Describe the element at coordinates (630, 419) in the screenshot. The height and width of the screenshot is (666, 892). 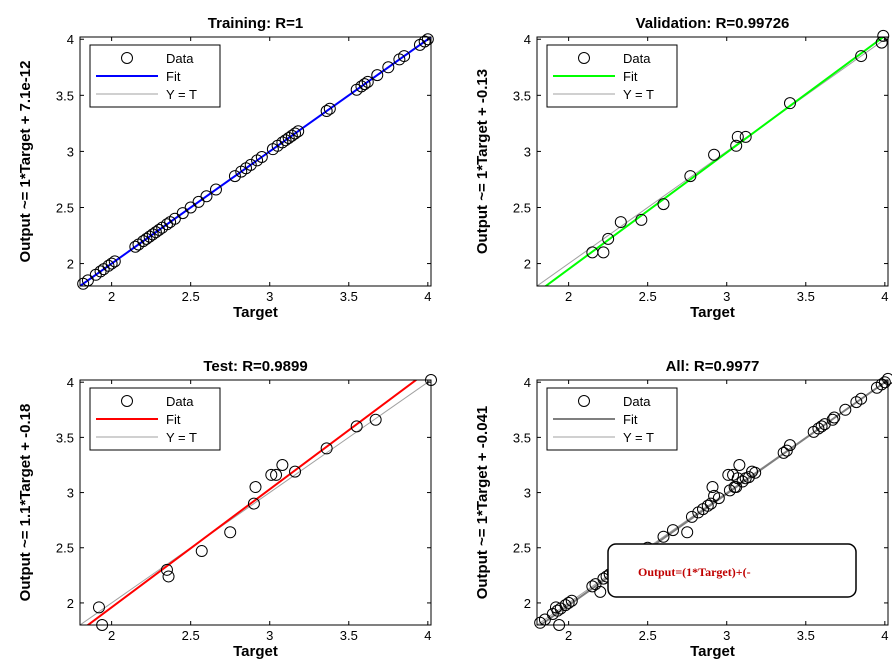
I see `legend-label: Fit` at that location.